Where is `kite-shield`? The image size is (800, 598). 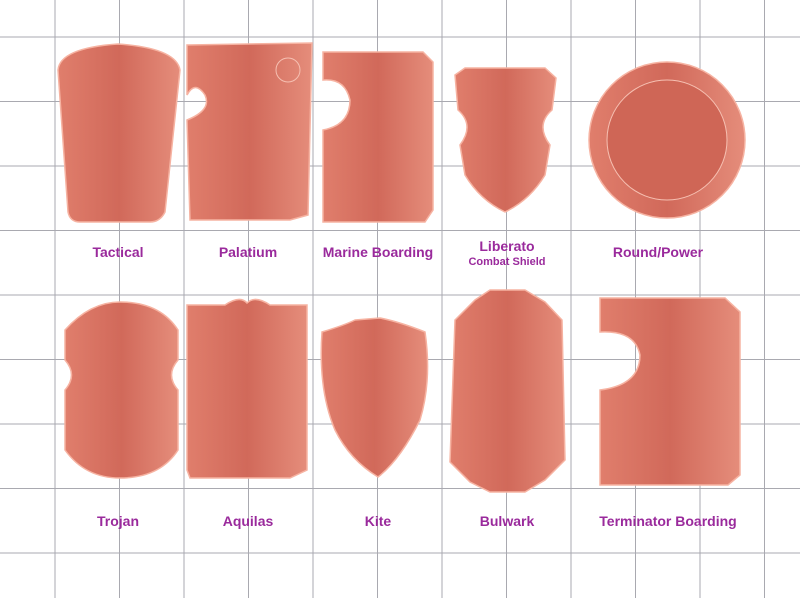
kite-shield is located at coordinates (374, 397).